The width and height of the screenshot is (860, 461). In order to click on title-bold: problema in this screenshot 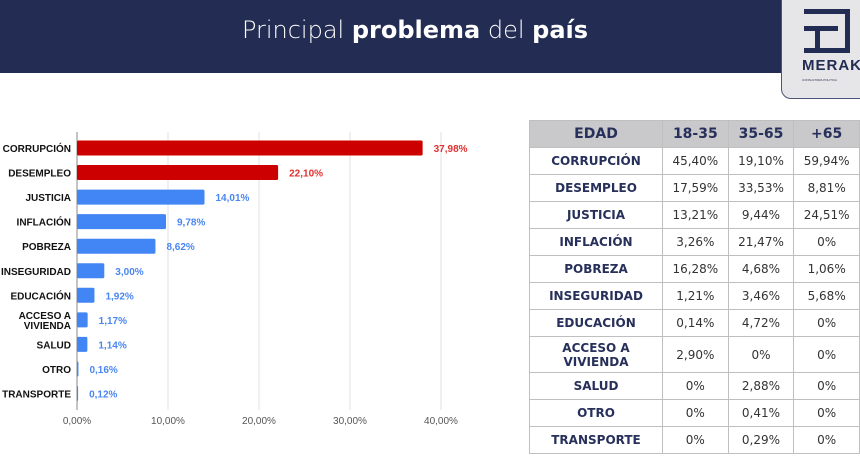, I will do `click(416, 30)`.